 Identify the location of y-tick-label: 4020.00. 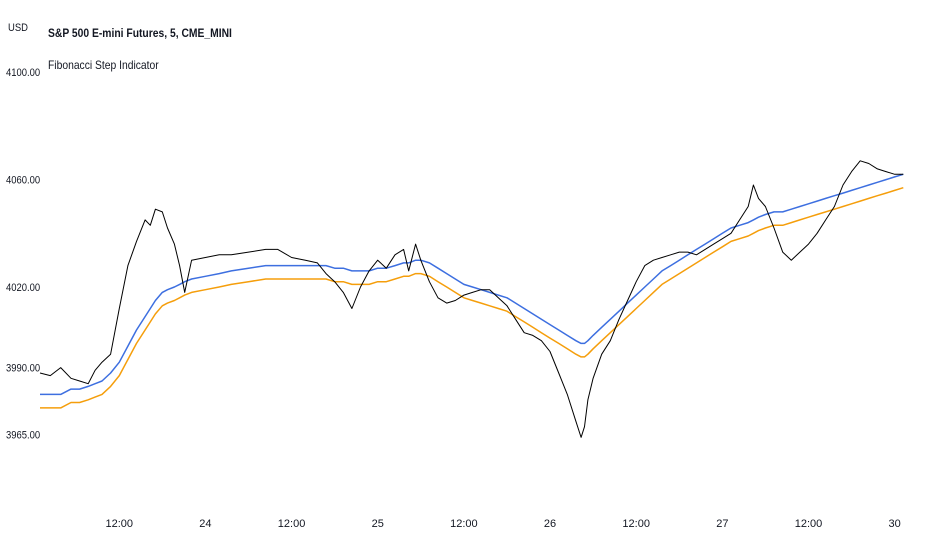
(23, 288).